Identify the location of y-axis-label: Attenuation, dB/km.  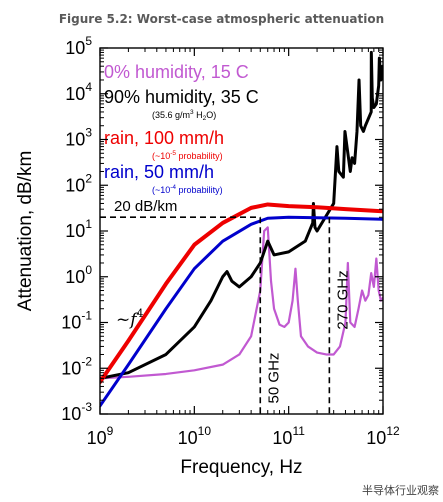
(25, 231).